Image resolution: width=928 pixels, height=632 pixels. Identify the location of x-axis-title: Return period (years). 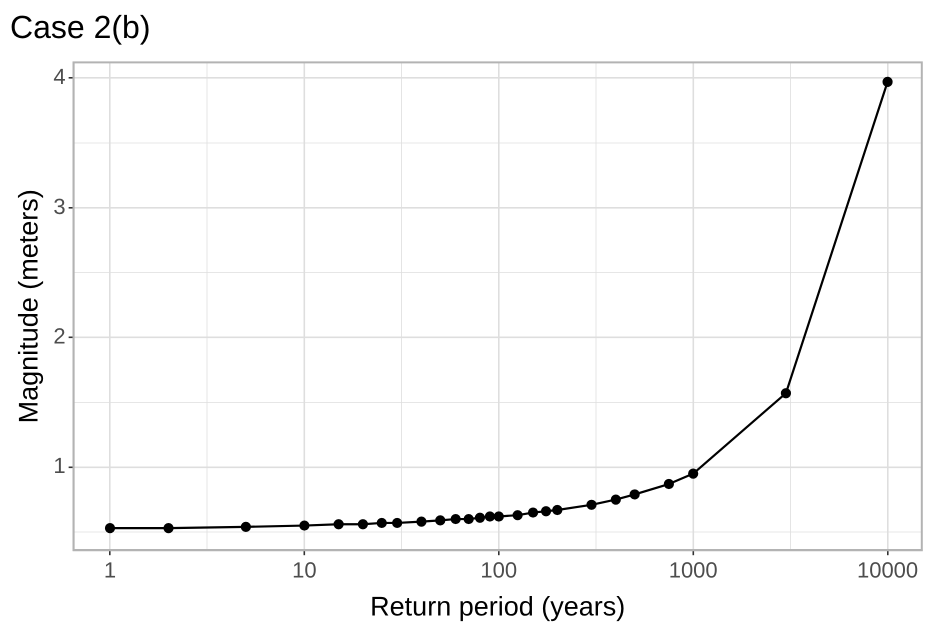
(498, 606).